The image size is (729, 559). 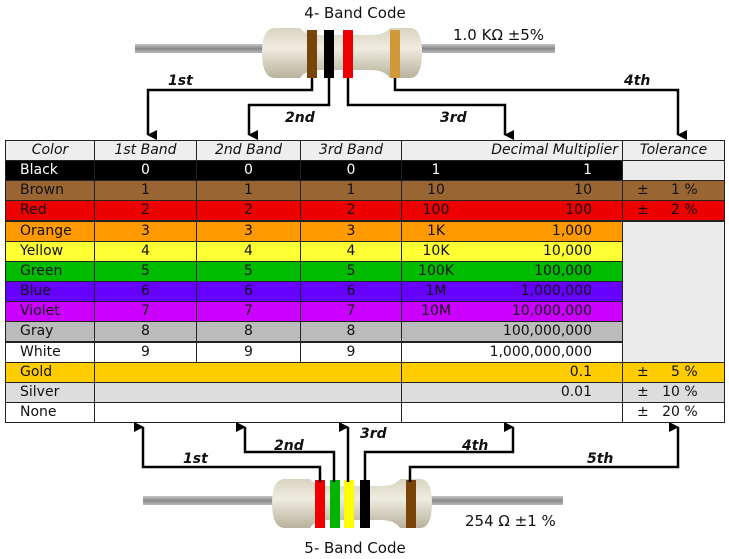 I want to click on decimal-multiplier: 100,000,000, so click(x=512, y=331).